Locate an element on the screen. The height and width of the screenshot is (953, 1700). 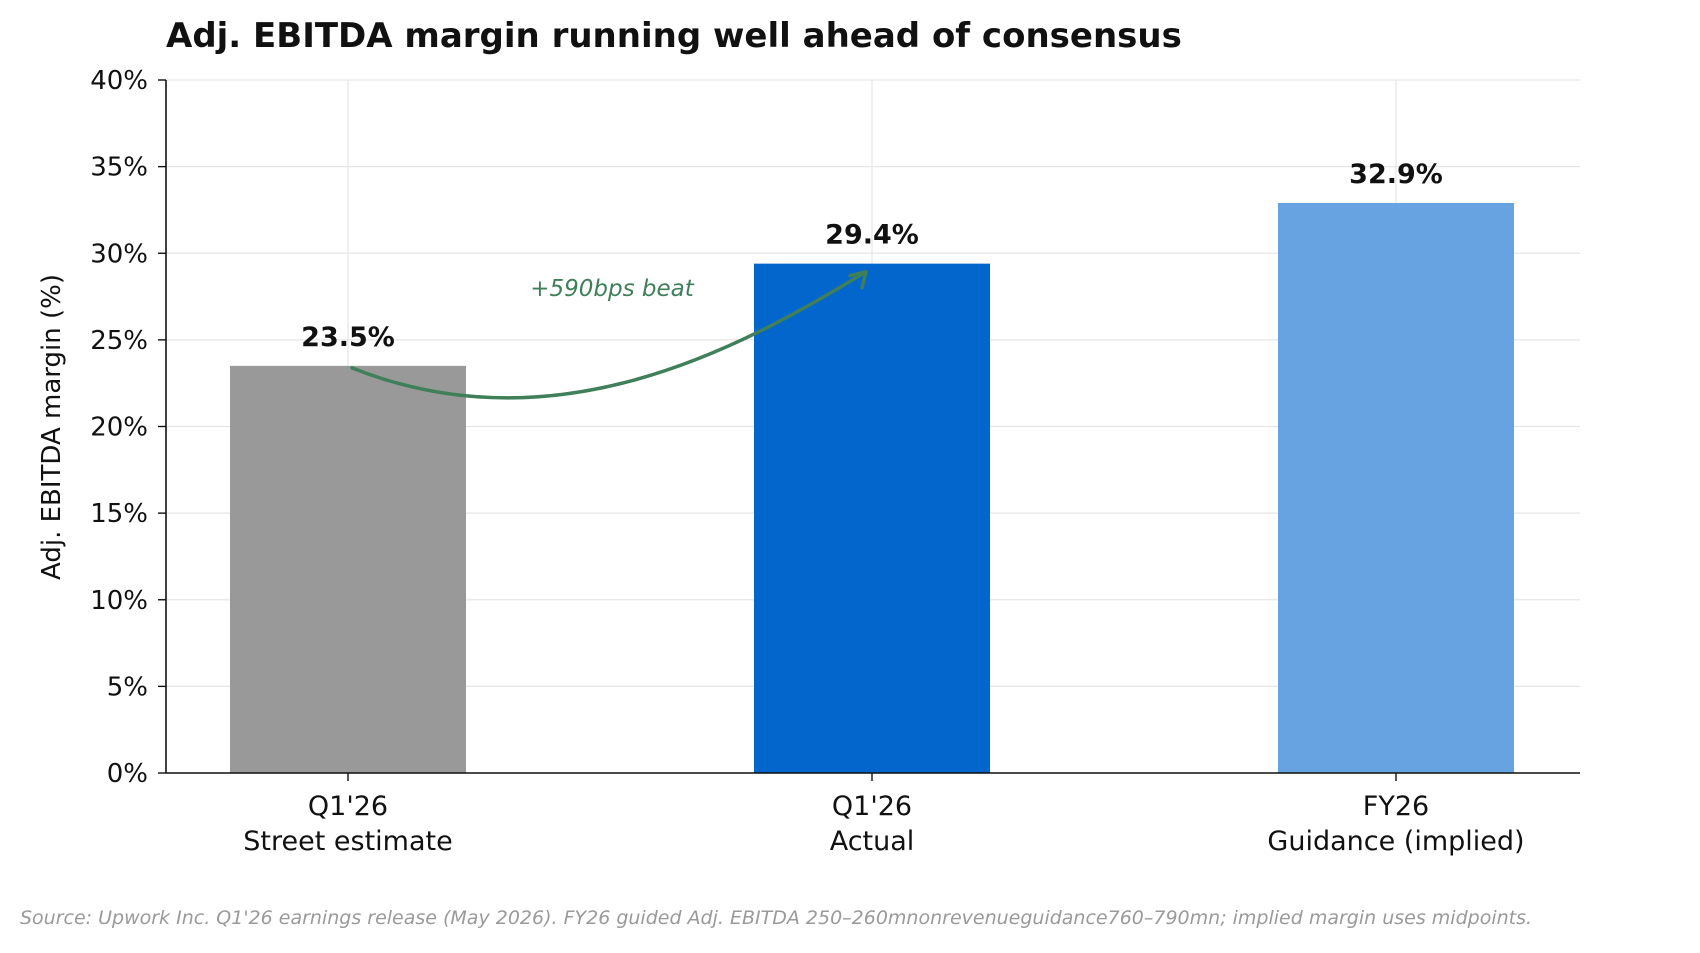
beat-annotation: +590bps beat is located at coordinates (609, 334).